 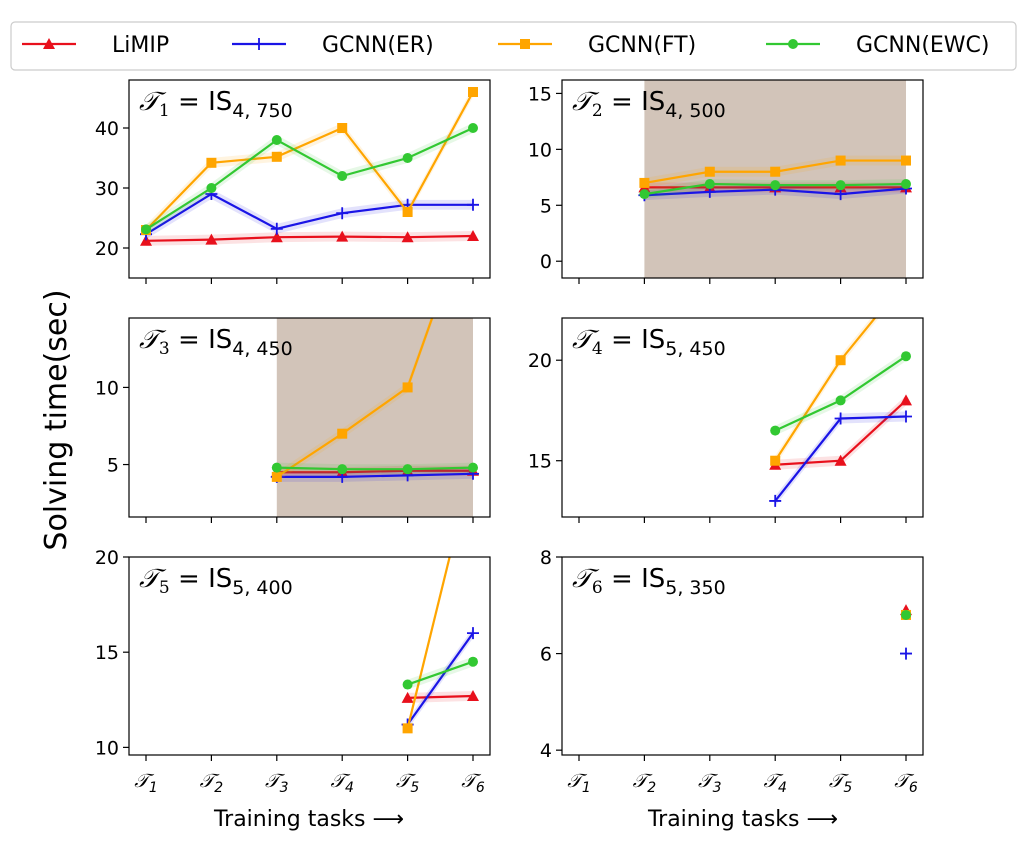 What do you see at coordinates (216, 342) in the screenshot?
I see `panel-title: 𝒯3 = IS4, 450` at bounding box center [216, 342].